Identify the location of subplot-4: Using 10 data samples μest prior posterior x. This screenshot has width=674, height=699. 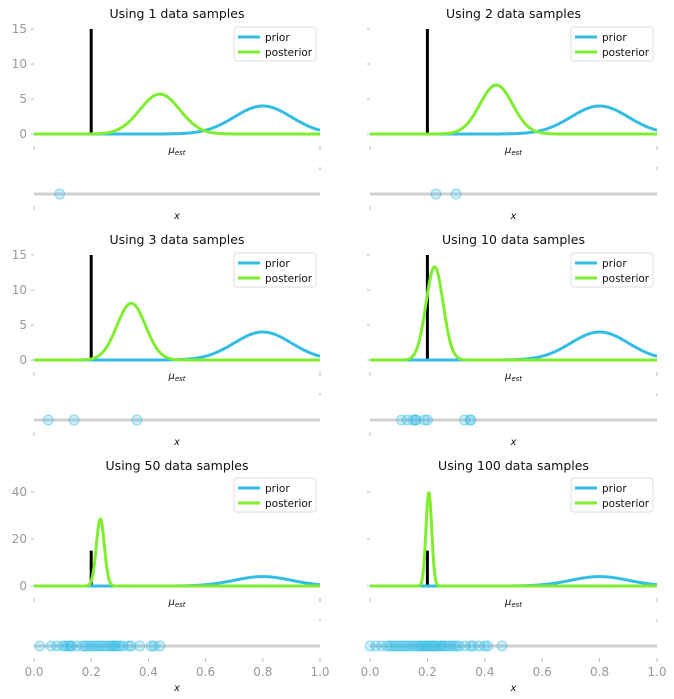
(512, 340).